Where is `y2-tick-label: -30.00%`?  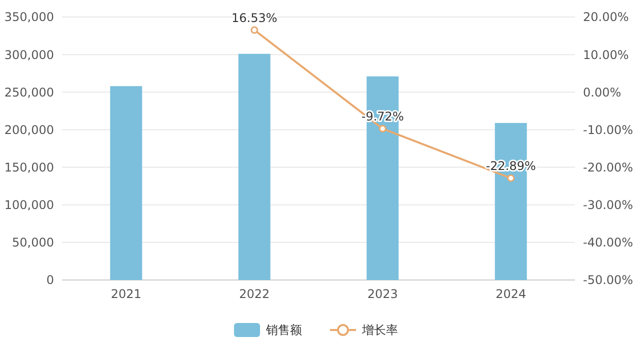
y2-tick-label: -30.00% is located at coordinates (608, 205).